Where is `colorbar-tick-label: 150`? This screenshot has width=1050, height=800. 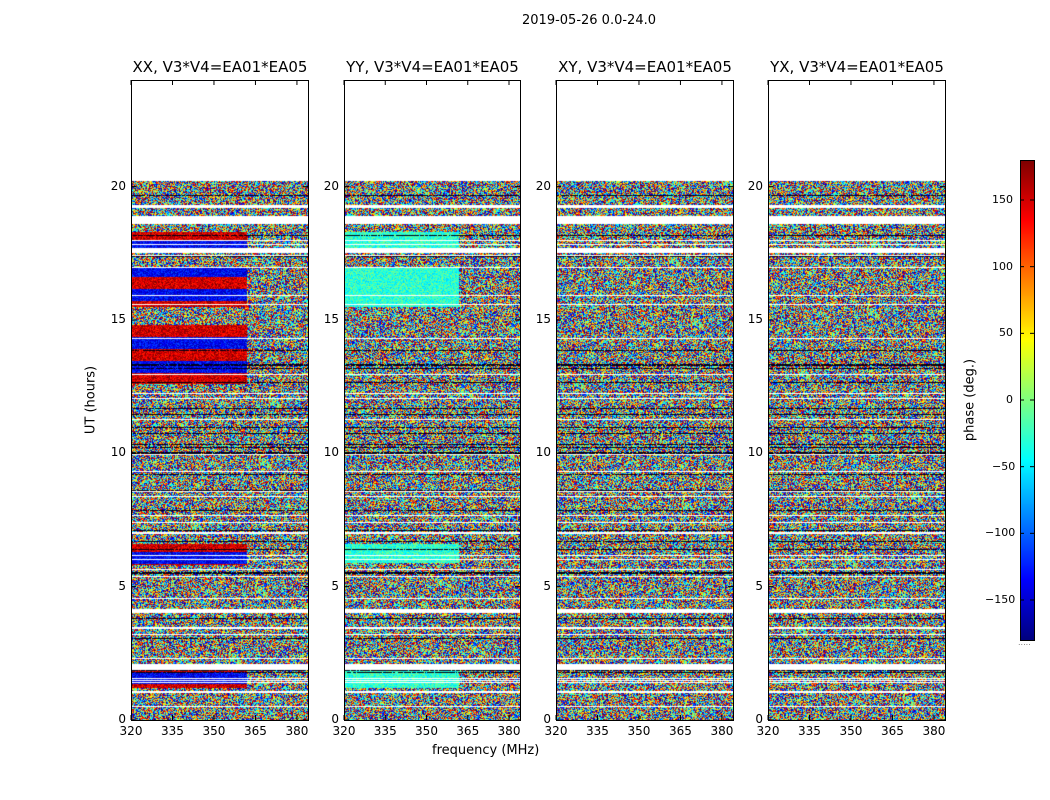 colorbar-tick-label: 150 is located at coordinates (1002, 199).